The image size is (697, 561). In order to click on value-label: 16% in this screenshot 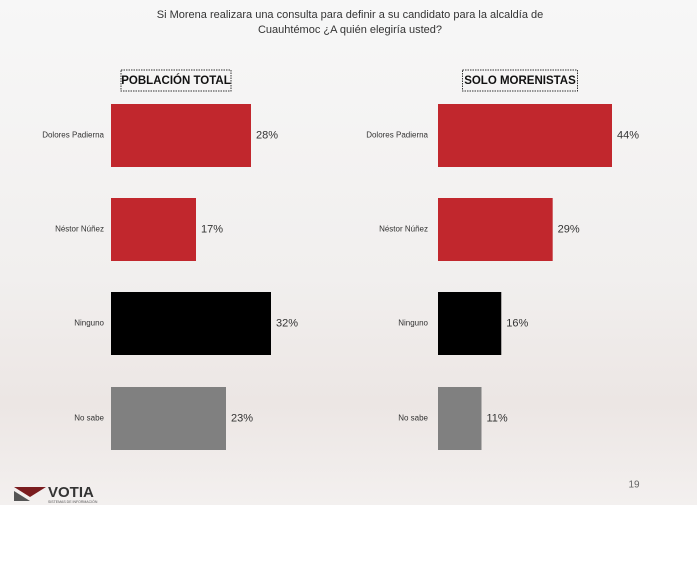, I will do `click(517, 323)`.